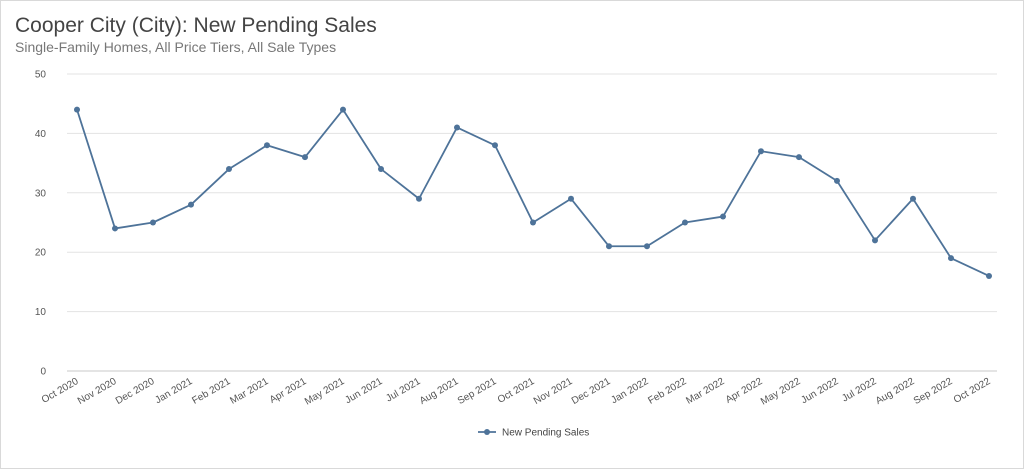  Describe the element at coordinates (288, 391) in the screenshot. I see `x-tick-label: Apr 2021` at that location.